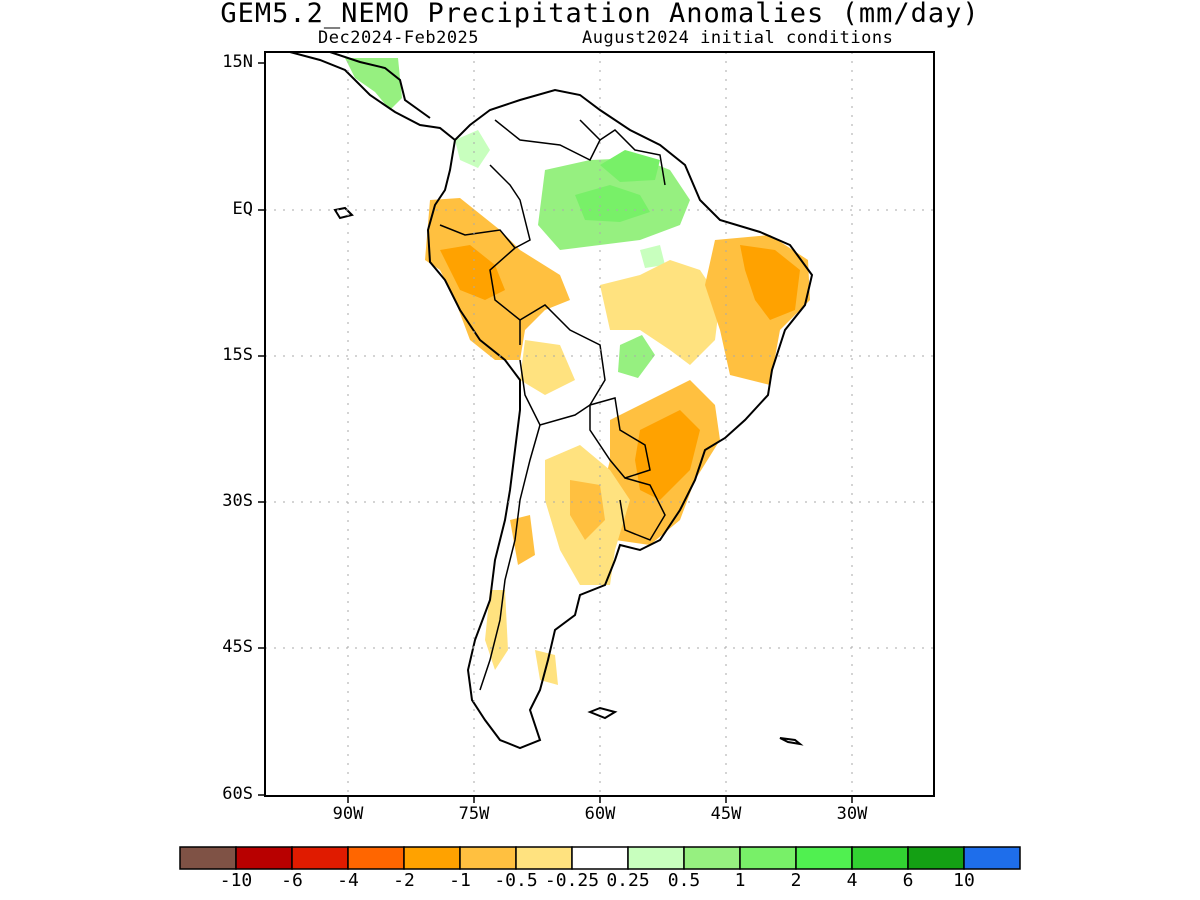 Image resolution: width=1200 pixels, height=900 pixels. What do you see at coordinates (630, 166) in the screenshot?
I see `wet-anomaly-guianas` at bounding box center [630, 166].